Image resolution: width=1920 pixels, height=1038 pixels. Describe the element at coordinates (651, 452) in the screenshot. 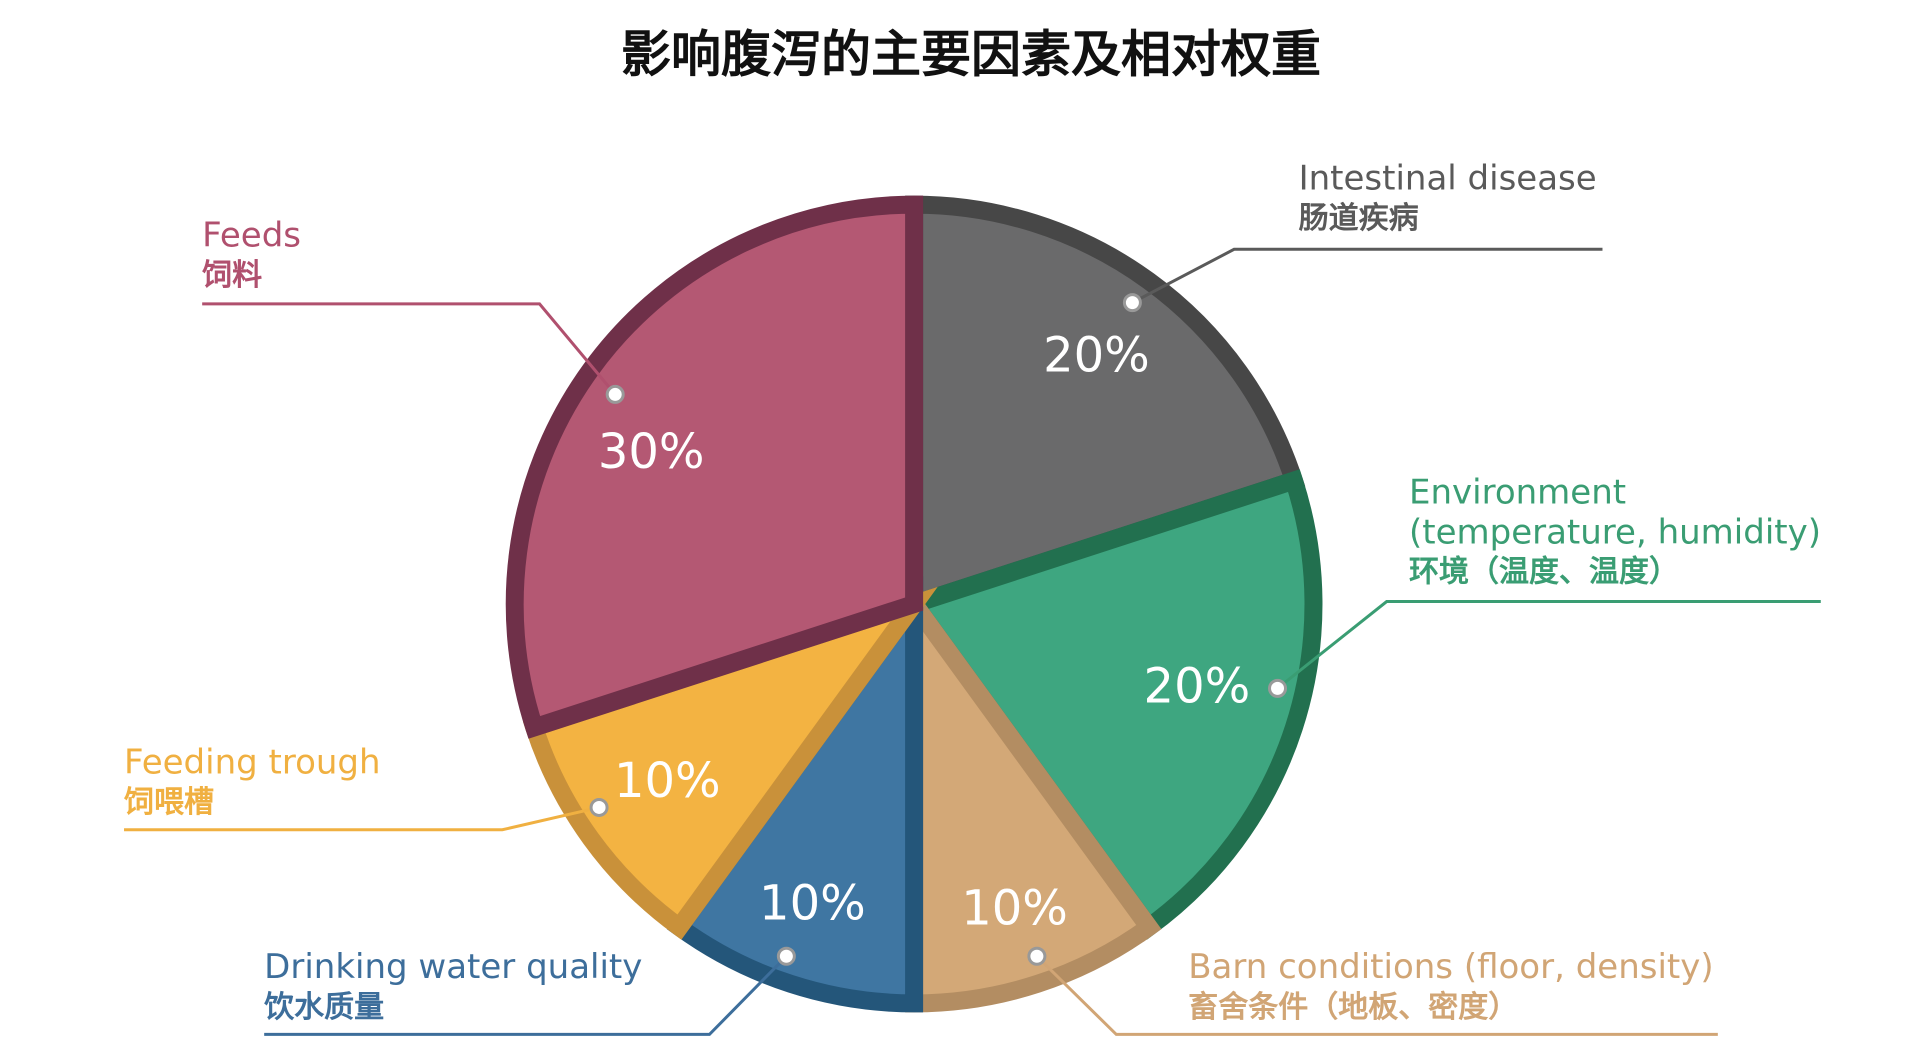

I see `value-label: 30%` at that location.